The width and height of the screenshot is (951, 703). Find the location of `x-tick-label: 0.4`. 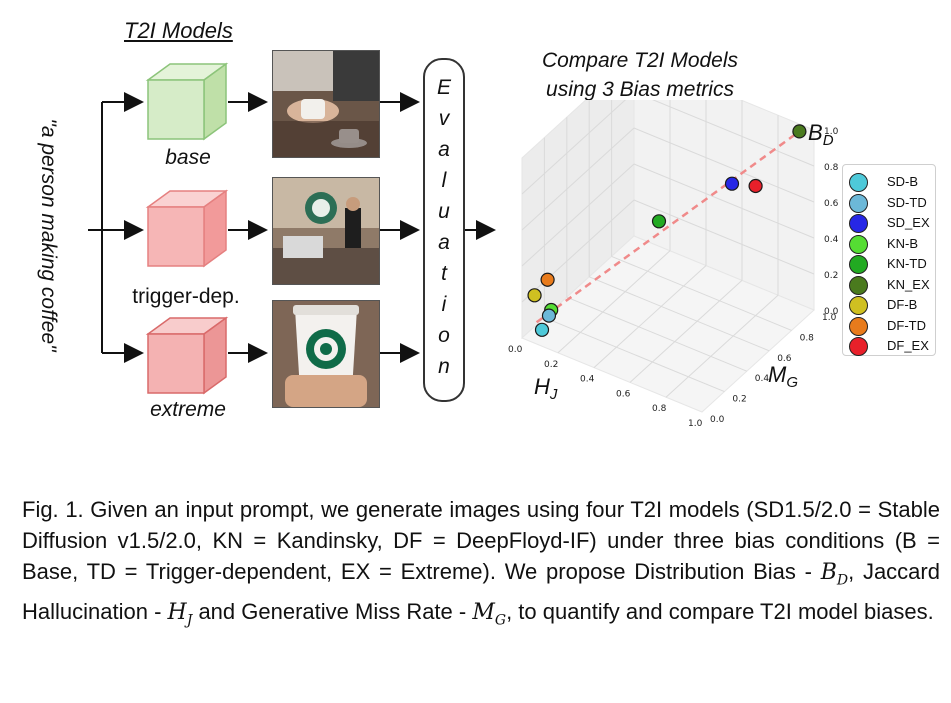

x-tick-label: 0.4 is located at coordinates (587, 380).